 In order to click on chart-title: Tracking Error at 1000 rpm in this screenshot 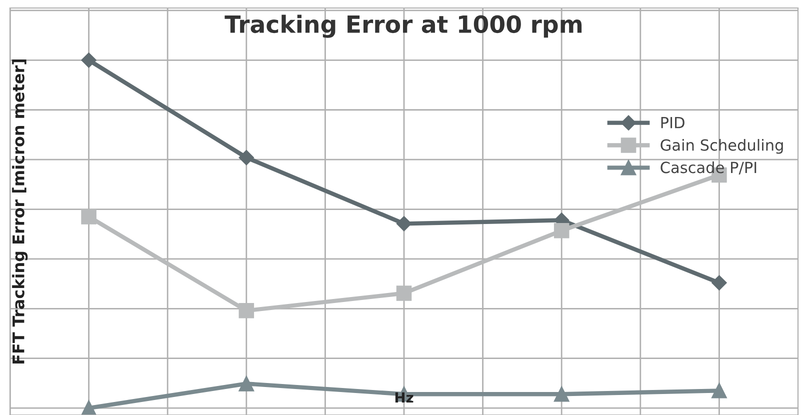, I will do `click(403, 26)`.